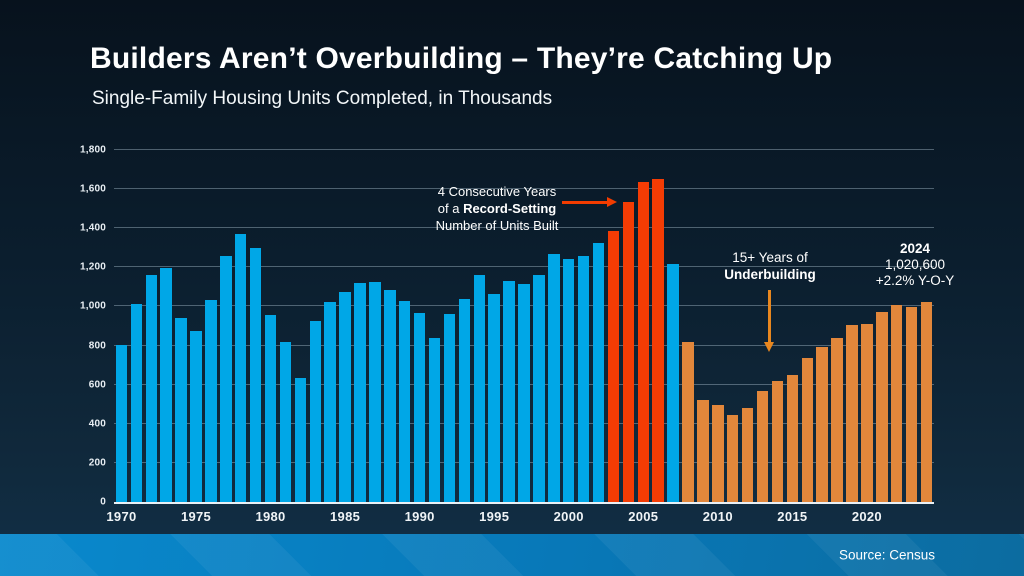 This screenshot has height=576, width=1024. I want to click on annotation-2024-year: 2024, so click(915, 248).